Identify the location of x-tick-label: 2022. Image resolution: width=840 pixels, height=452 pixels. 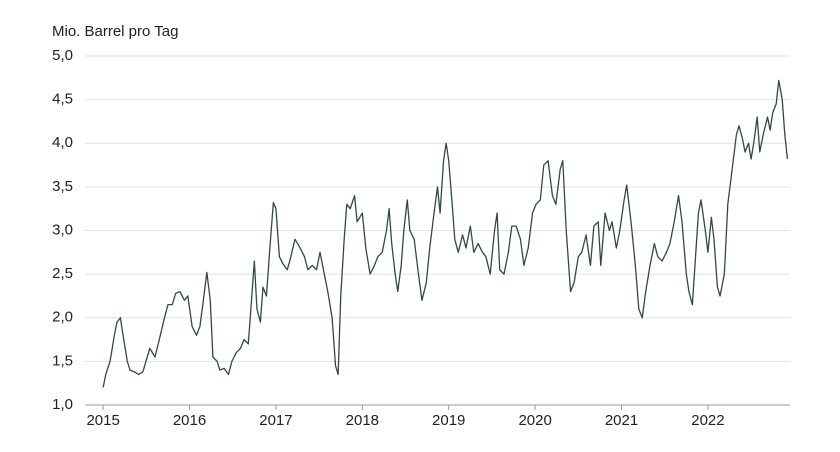
(707, 420).